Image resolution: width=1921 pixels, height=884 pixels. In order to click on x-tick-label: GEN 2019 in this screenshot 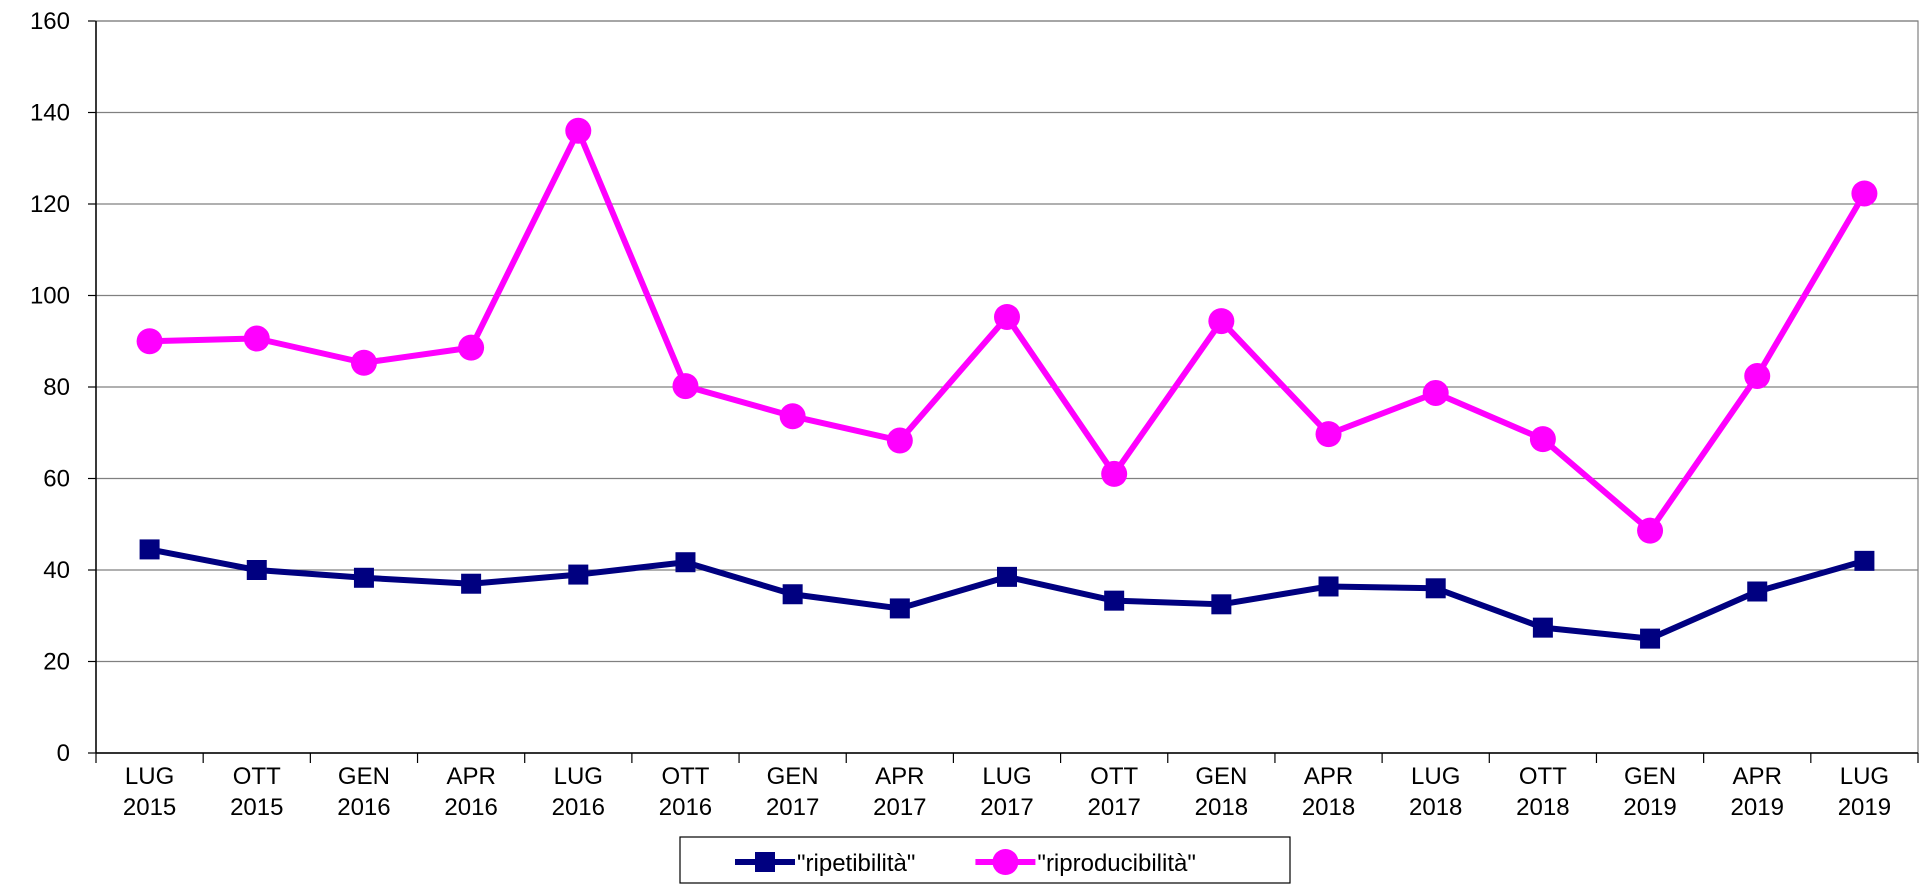, I will do `click(1649, 792)`.